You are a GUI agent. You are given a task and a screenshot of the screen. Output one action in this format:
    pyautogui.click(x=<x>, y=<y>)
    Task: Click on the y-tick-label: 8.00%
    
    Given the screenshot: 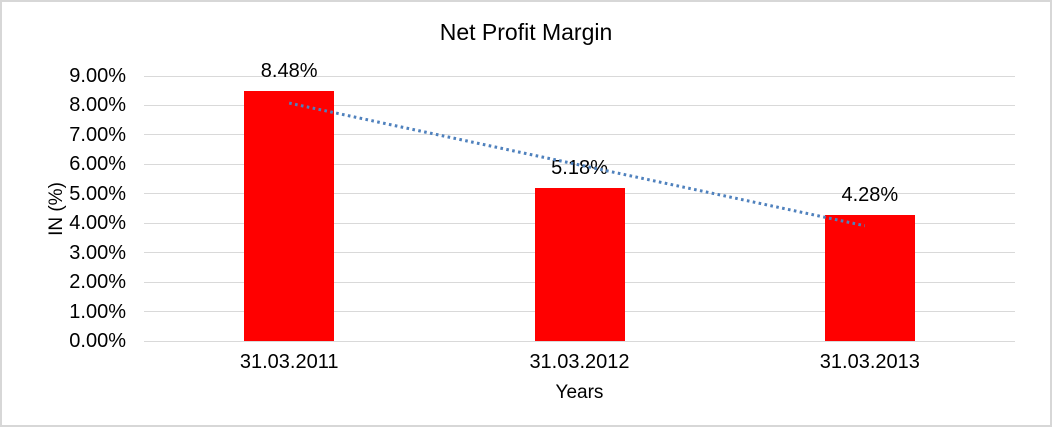 What is the action you would take?
    pyautogui.click(x=97, y=105)
    